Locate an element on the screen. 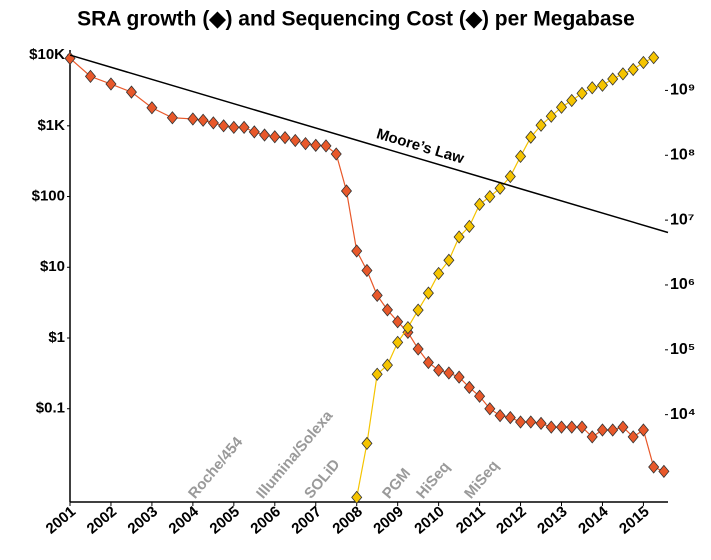  y2-tick-label: 10⁹ is located at coordinates (682, 90).